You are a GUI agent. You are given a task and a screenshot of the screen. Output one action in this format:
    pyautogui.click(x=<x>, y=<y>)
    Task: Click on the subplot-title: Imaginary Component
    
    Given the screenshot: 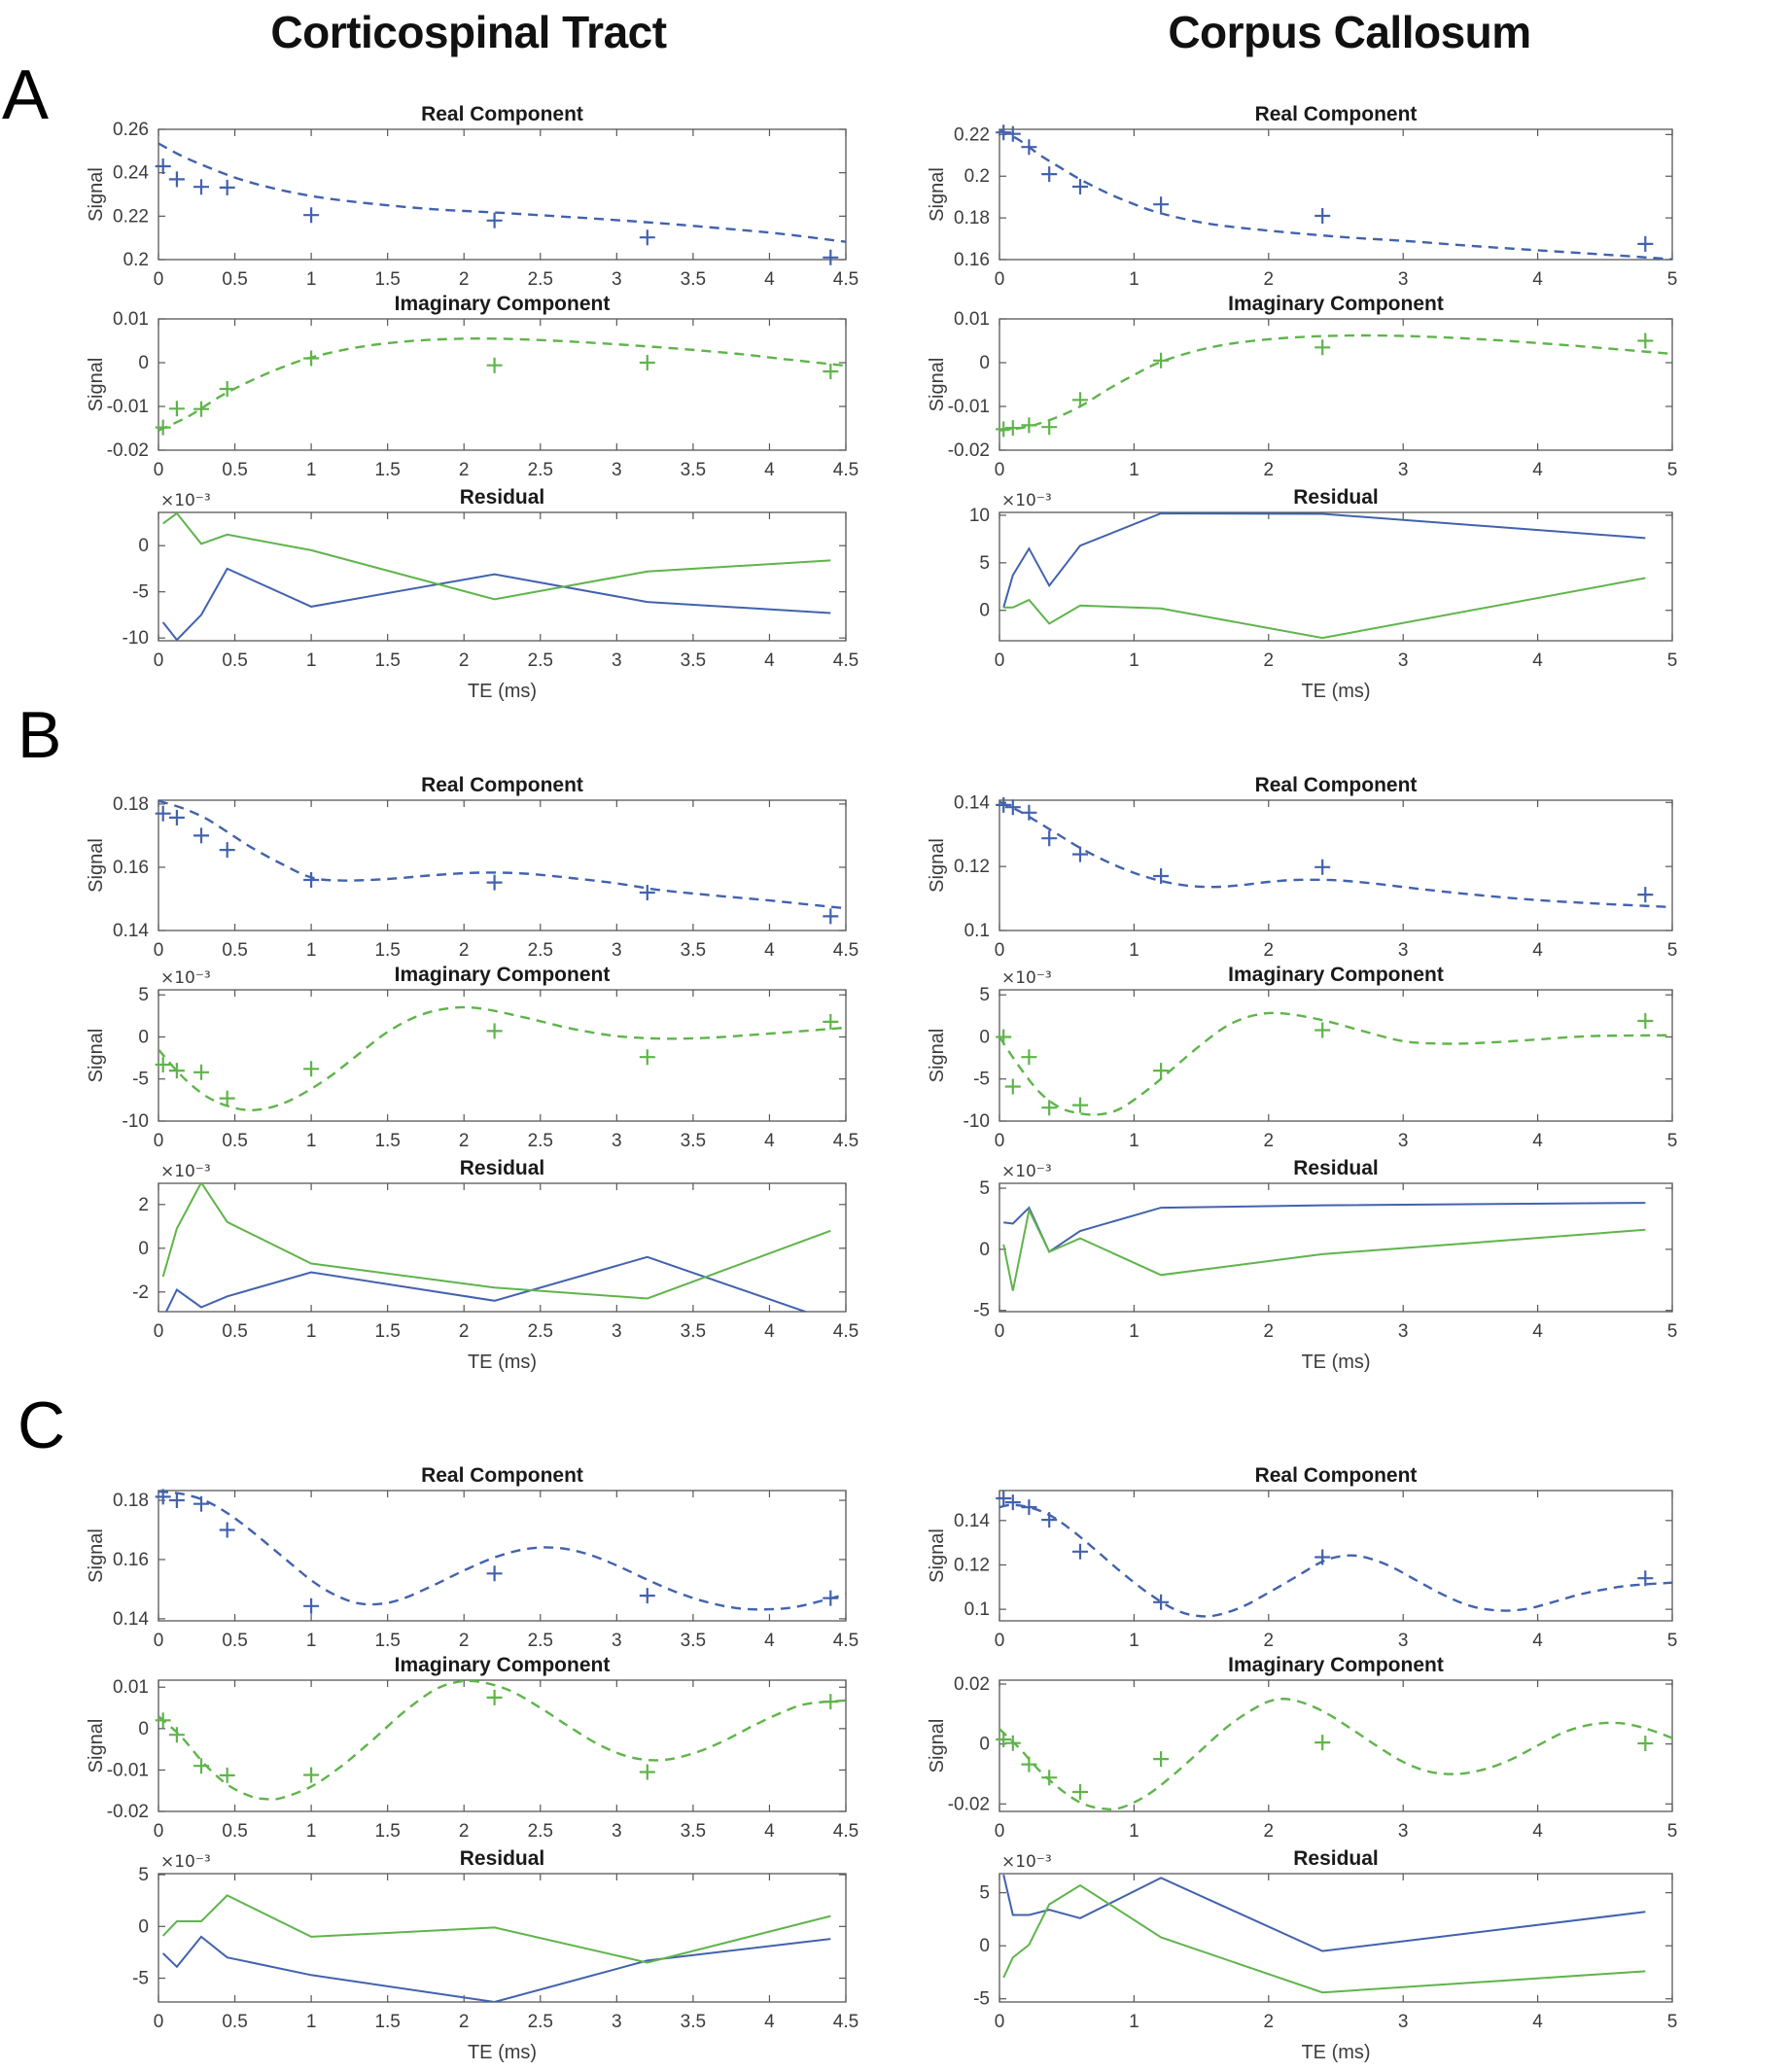 What is the action you would take?
    pyautogui.click(x=1336, y=975)
    